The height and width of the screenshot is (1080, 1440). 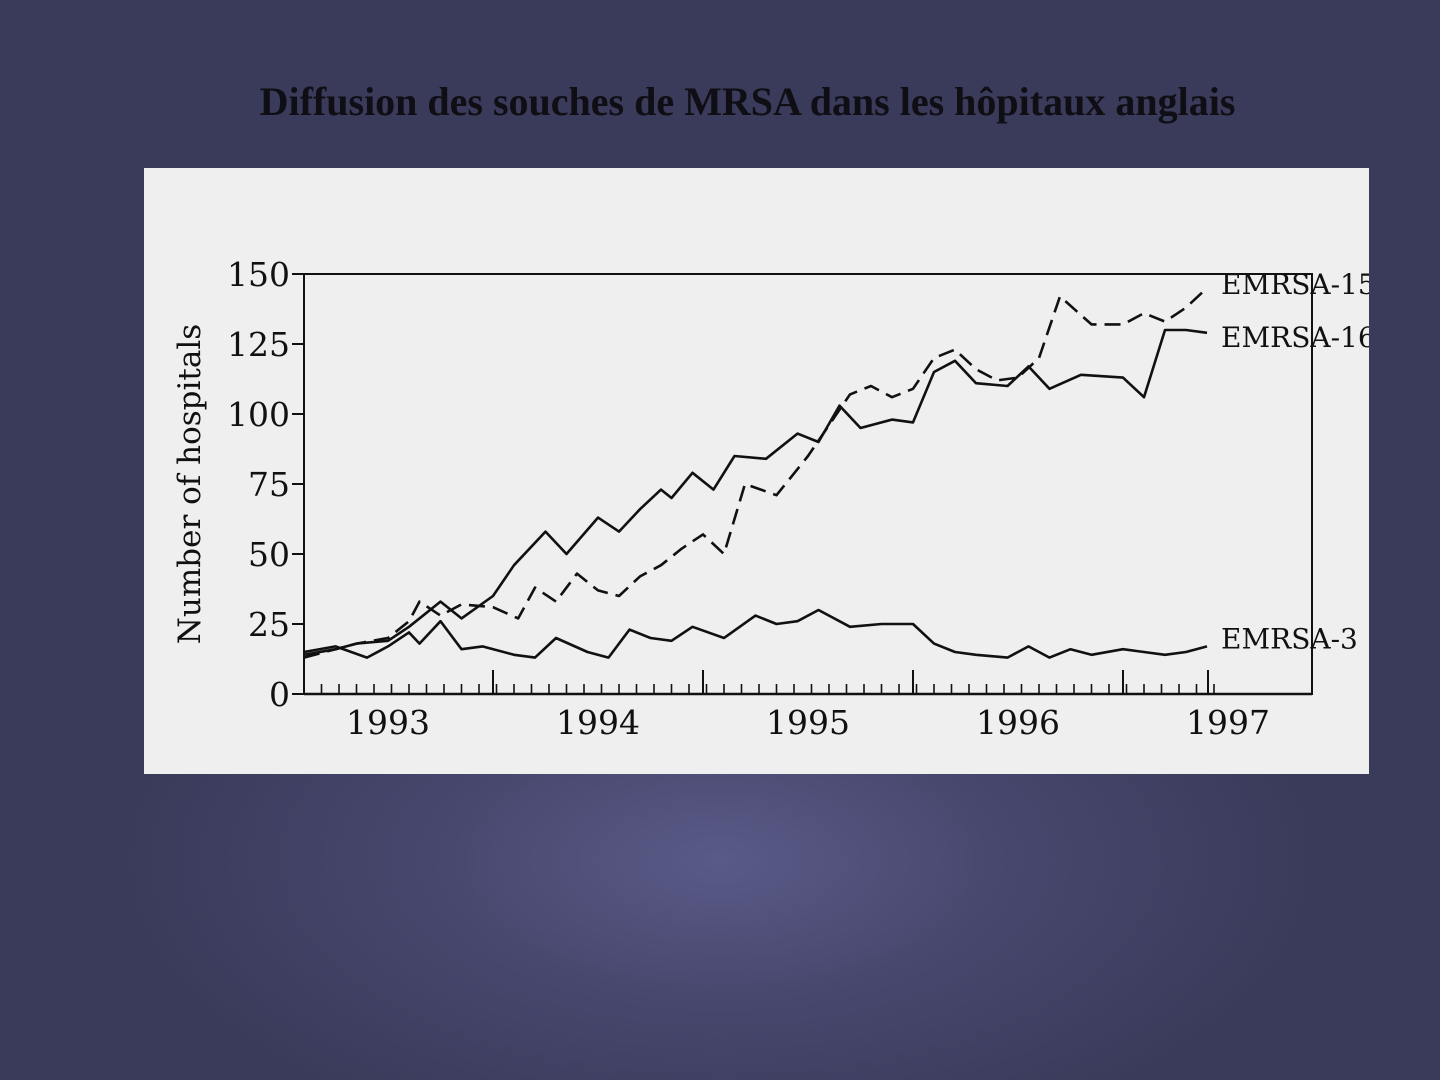 What do you see at coordinates (388, 722) in the screenshot?
I see `x-tick-label: 1993` at bounding box center [388, 722].